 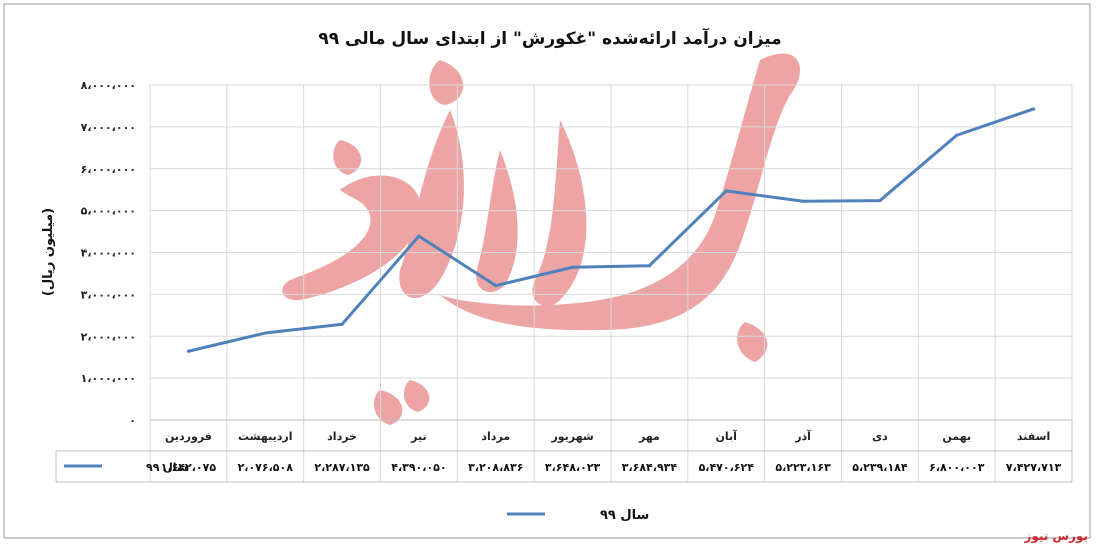 I want to click on y-tick-label: ۲،۰۰۰،۰۰۰, so click(x=108, y=336).